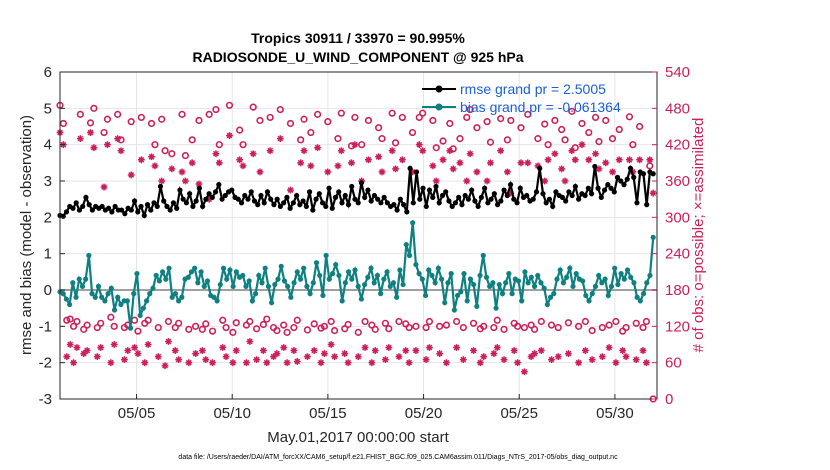  I want to click on y-left-tick-label: -2, so click(45, 363).